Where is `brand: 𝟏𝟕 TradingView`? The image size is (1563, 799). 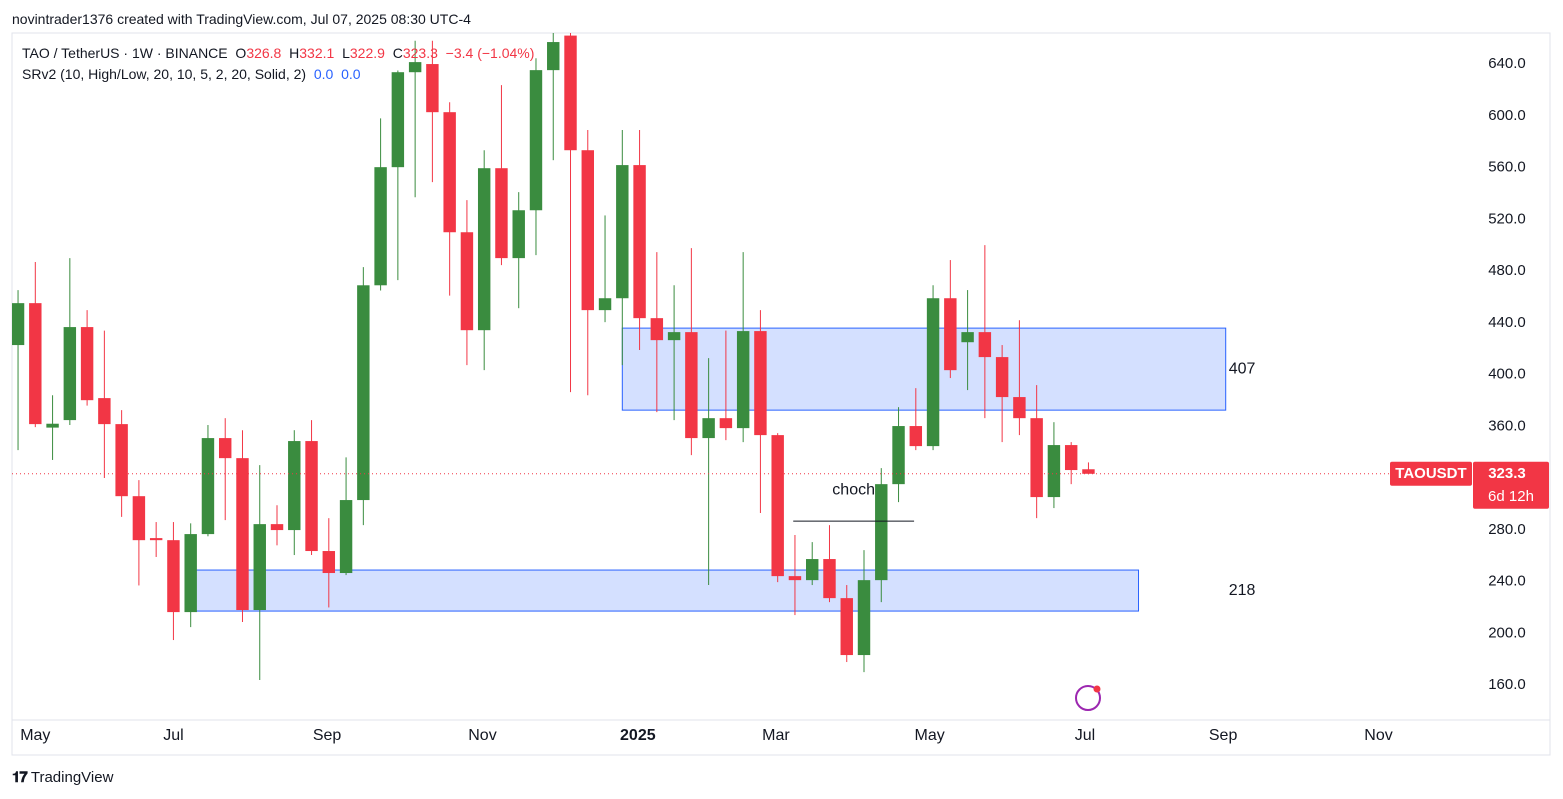 brand: 𝟏𝟕 TradingView is located at coordinates (63, 777).